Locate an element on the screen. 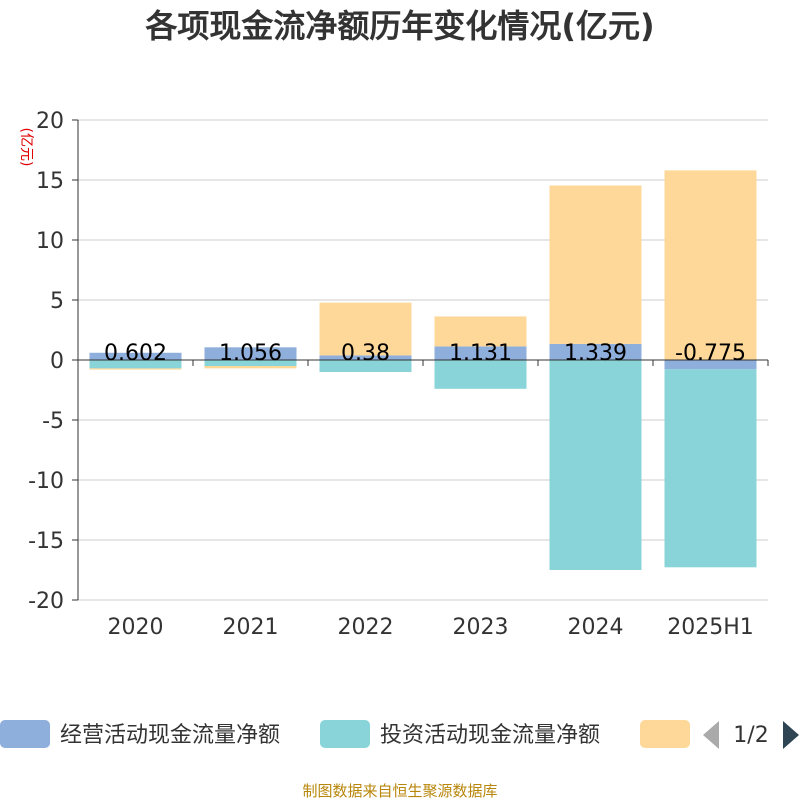 This screenshot has width=800, height=800. y-tick-label: -20 is located at coordinates (46, 601).